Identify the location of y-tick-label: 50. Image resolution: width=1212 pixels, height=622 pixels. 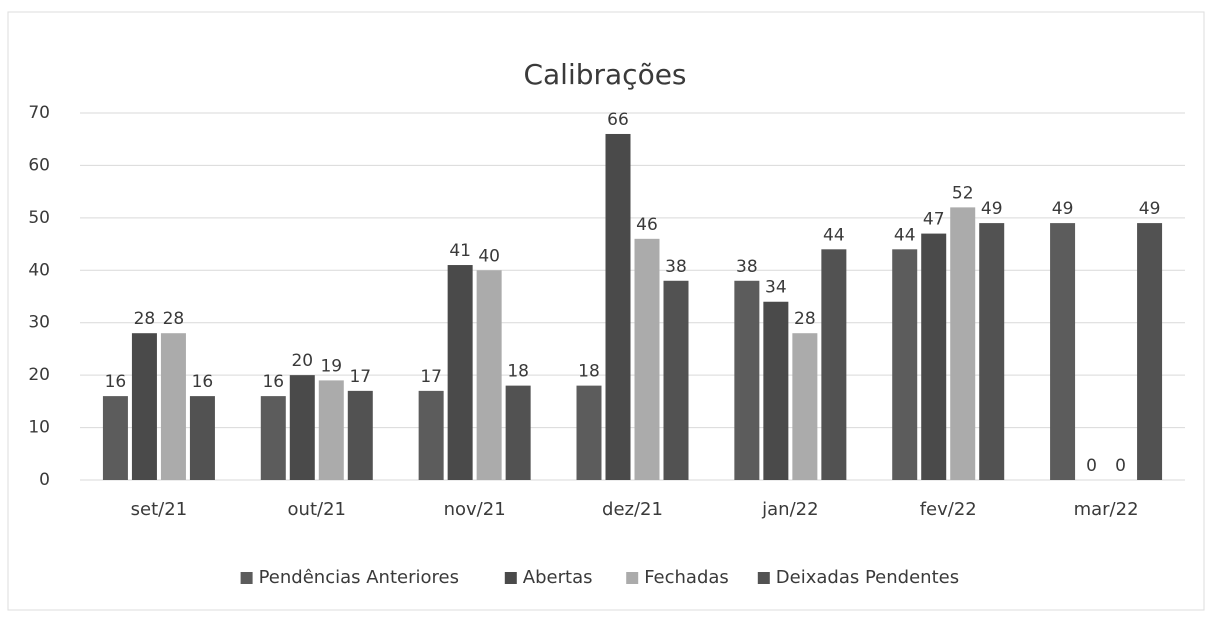
(39, 218).